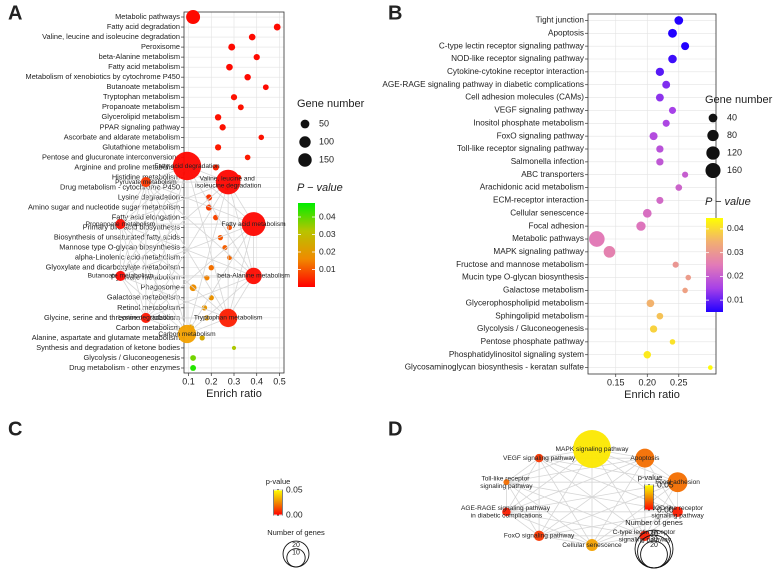 This screenshot has height=570, width=775. What do you see at coordinates (131, 357) in the screenshot?
I see `y-tick-label: Glycolysis / Gluconeogenesis` at bounding box center [131, 357].